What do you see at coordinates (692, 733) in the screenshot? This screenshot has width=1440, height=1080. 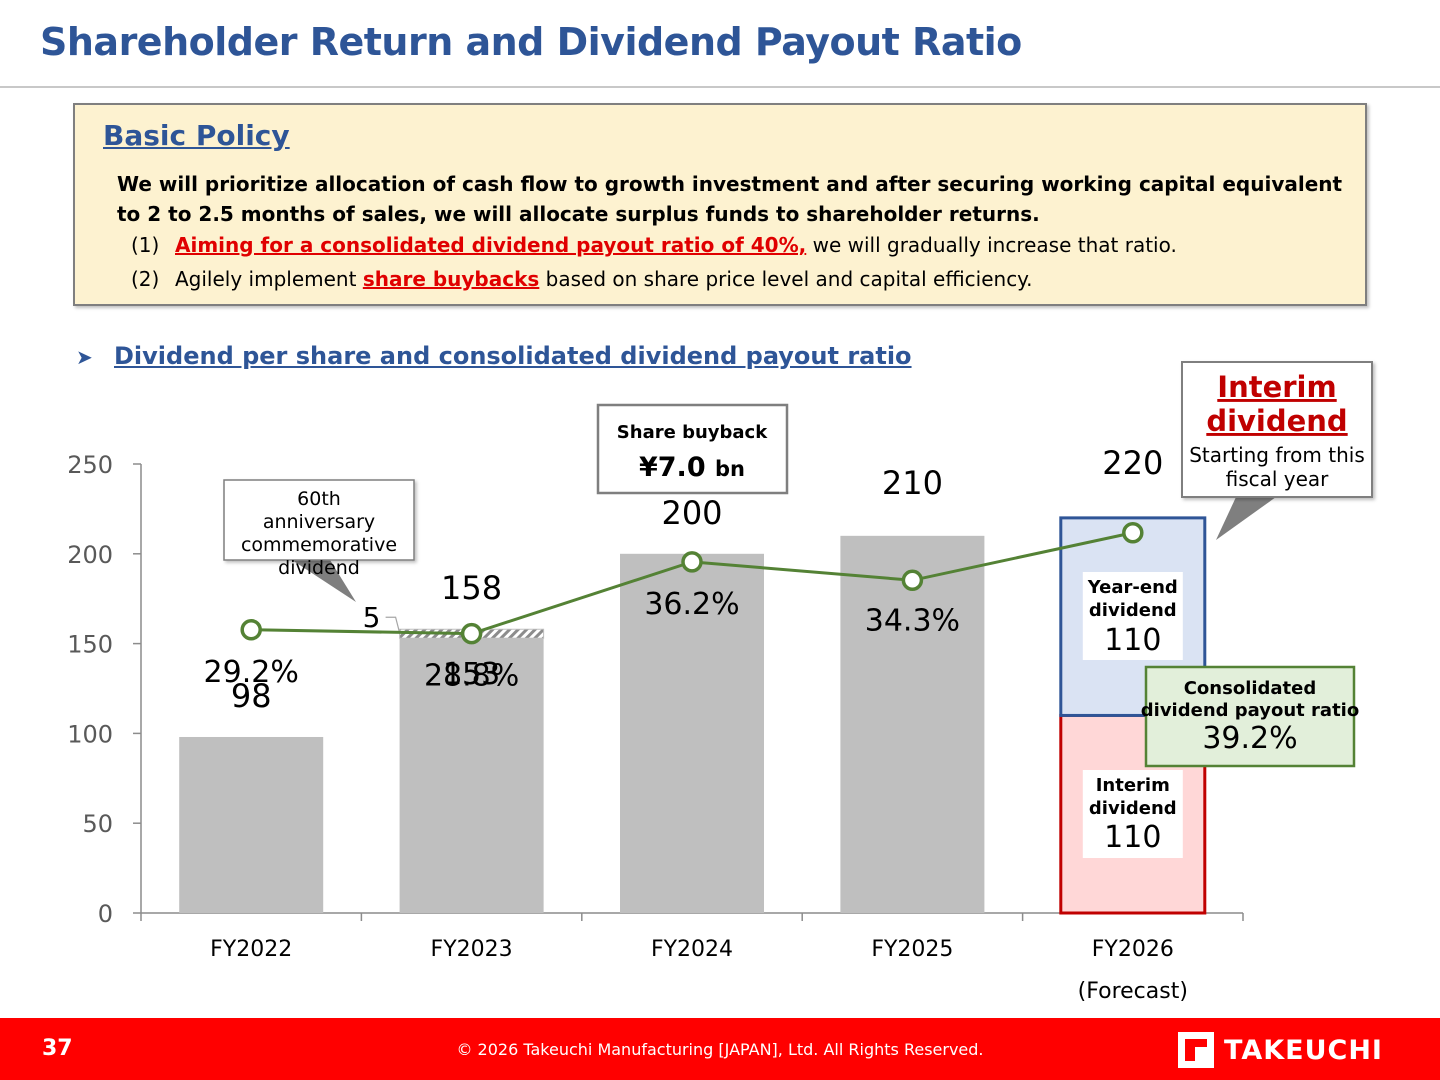 I see `dividend-bar-FY2024` at bounding box center [692, 733].